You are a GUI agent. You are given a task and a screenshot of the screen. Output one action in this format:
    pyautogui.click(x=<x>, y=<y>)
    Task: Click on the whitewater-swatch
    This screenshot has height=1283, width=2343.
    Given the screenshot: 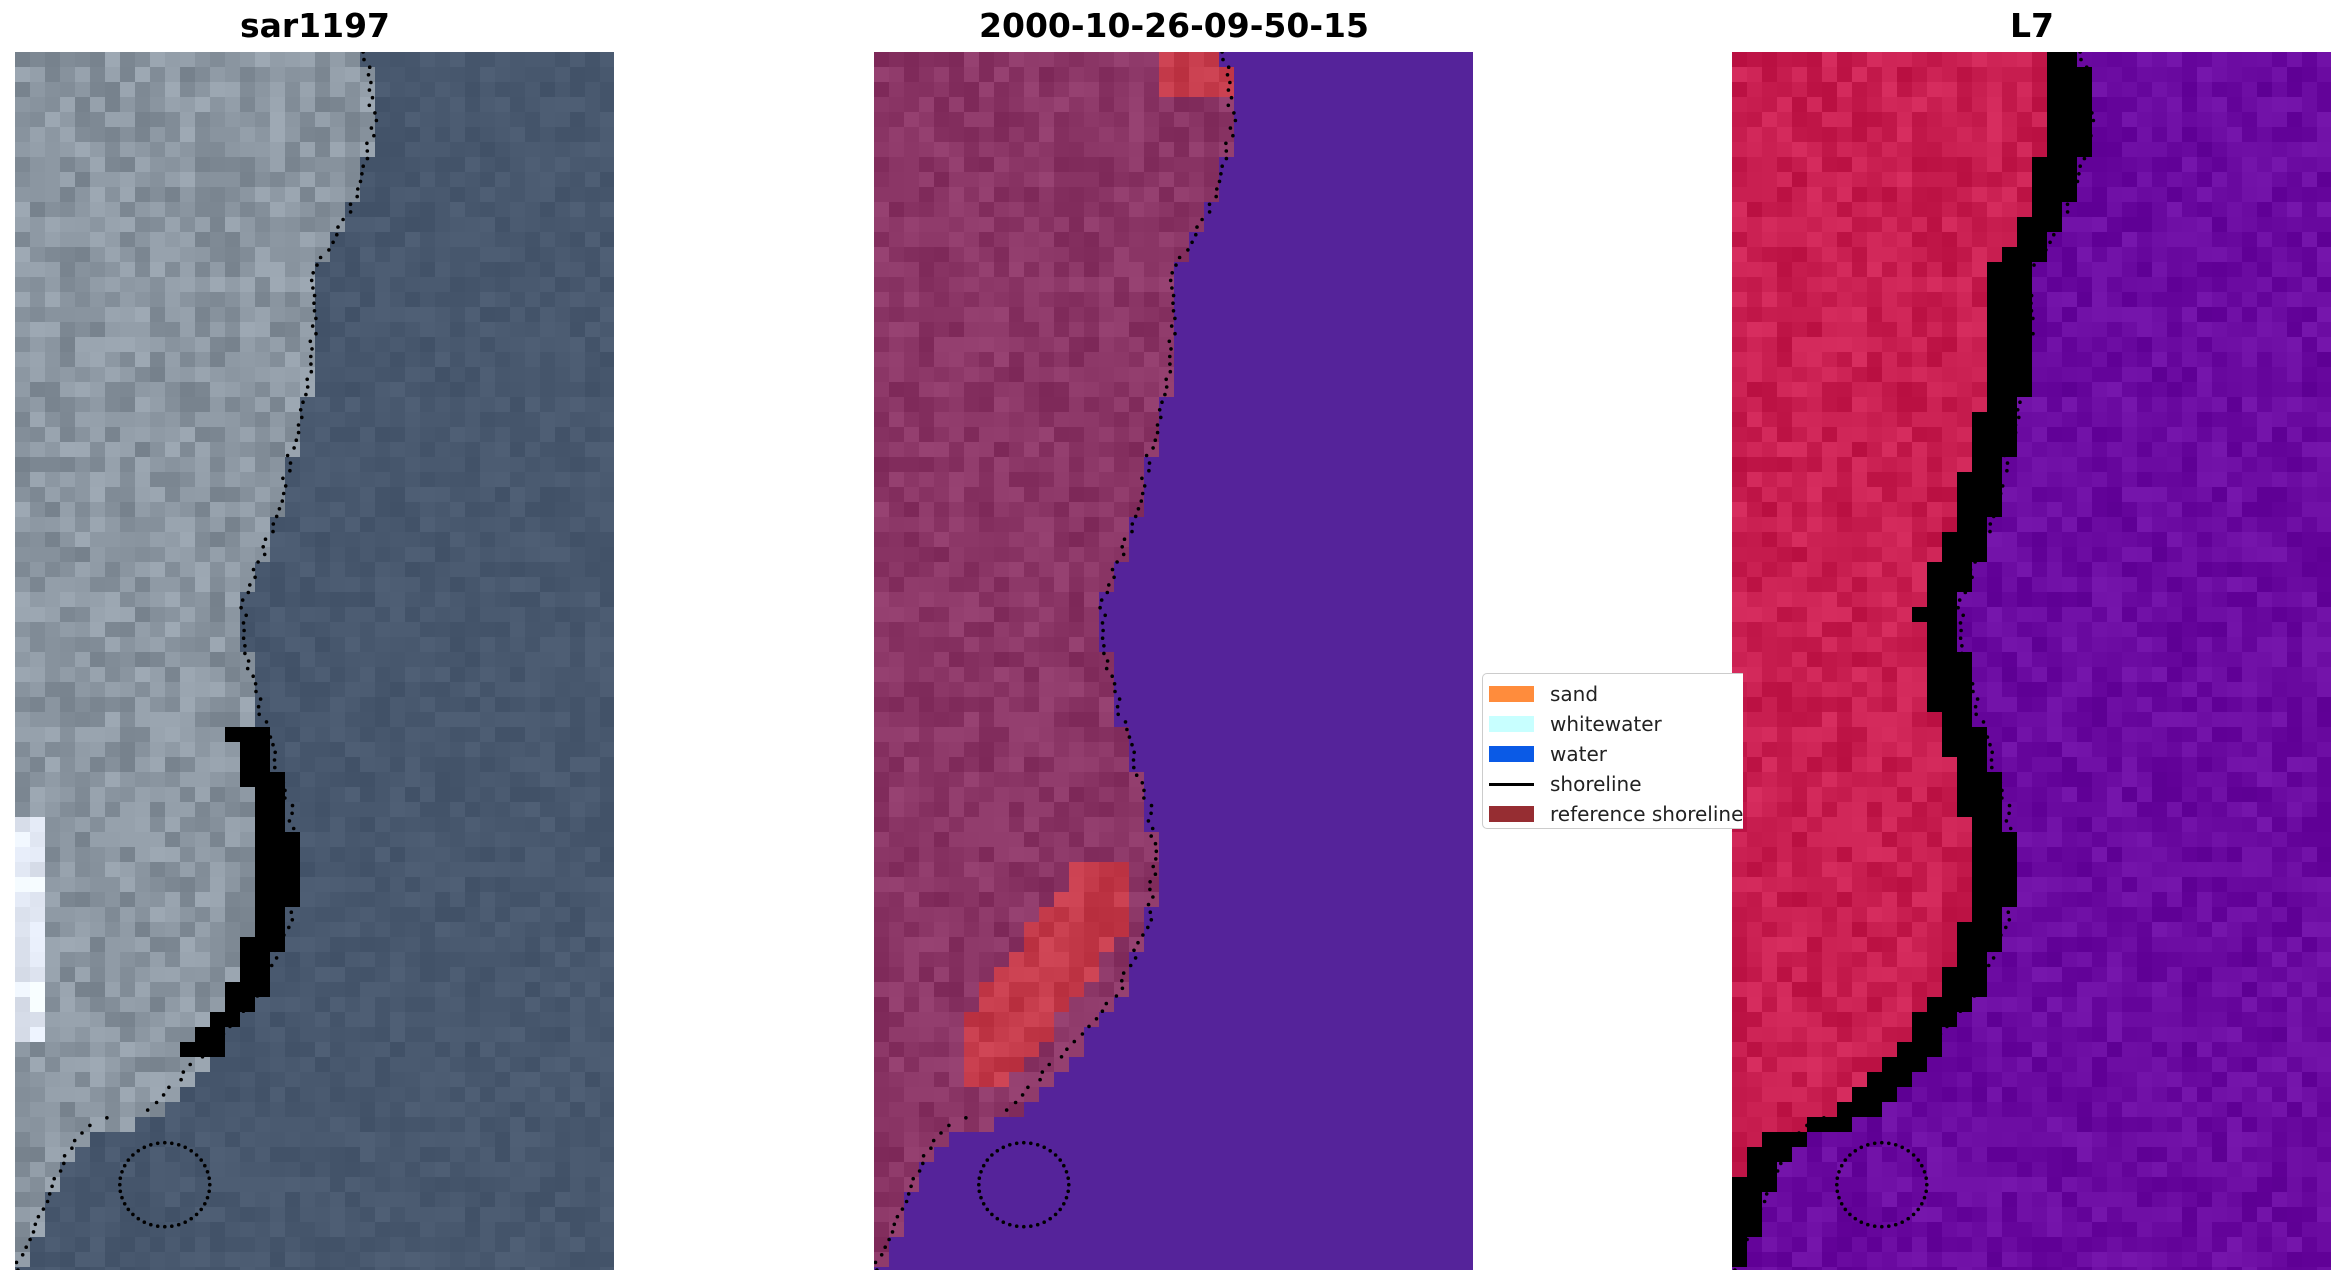 What is the action you would take?
    pyautogui.click(x=1511, y=724)
    